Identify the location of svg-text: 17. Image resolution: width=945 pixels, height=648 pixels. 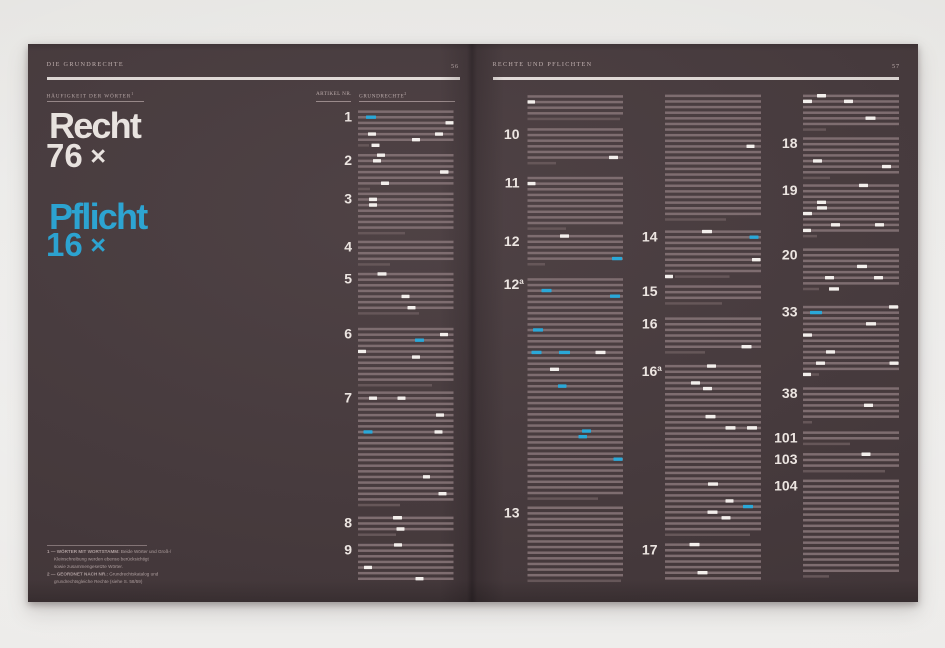
(650, 549).